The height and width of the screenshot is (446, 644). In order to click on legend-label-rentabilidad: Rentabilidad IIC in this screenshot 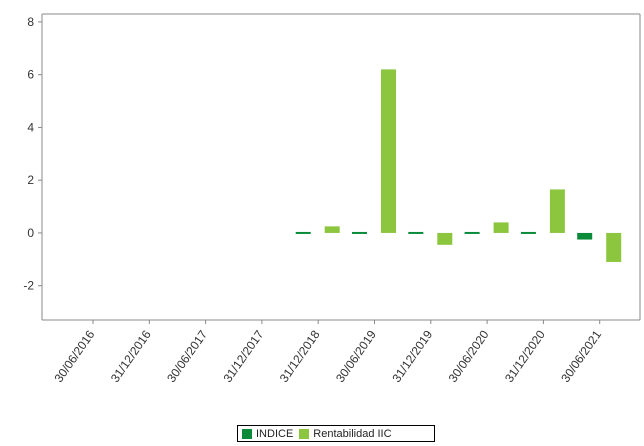, I will do `click(352, 433)`.